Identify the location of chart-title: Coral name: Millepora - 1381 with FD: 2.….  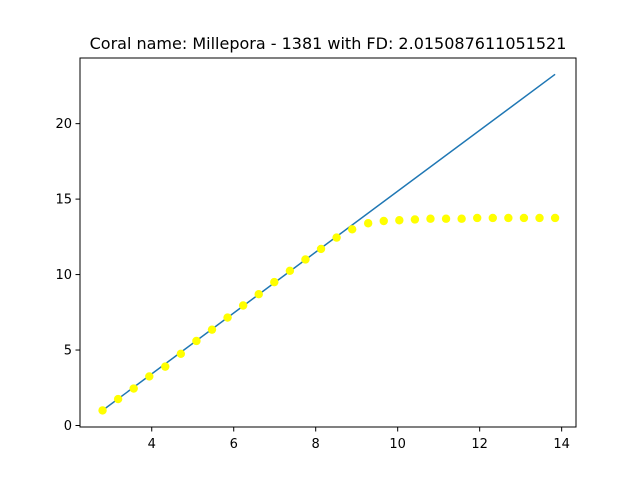
(328, 43).